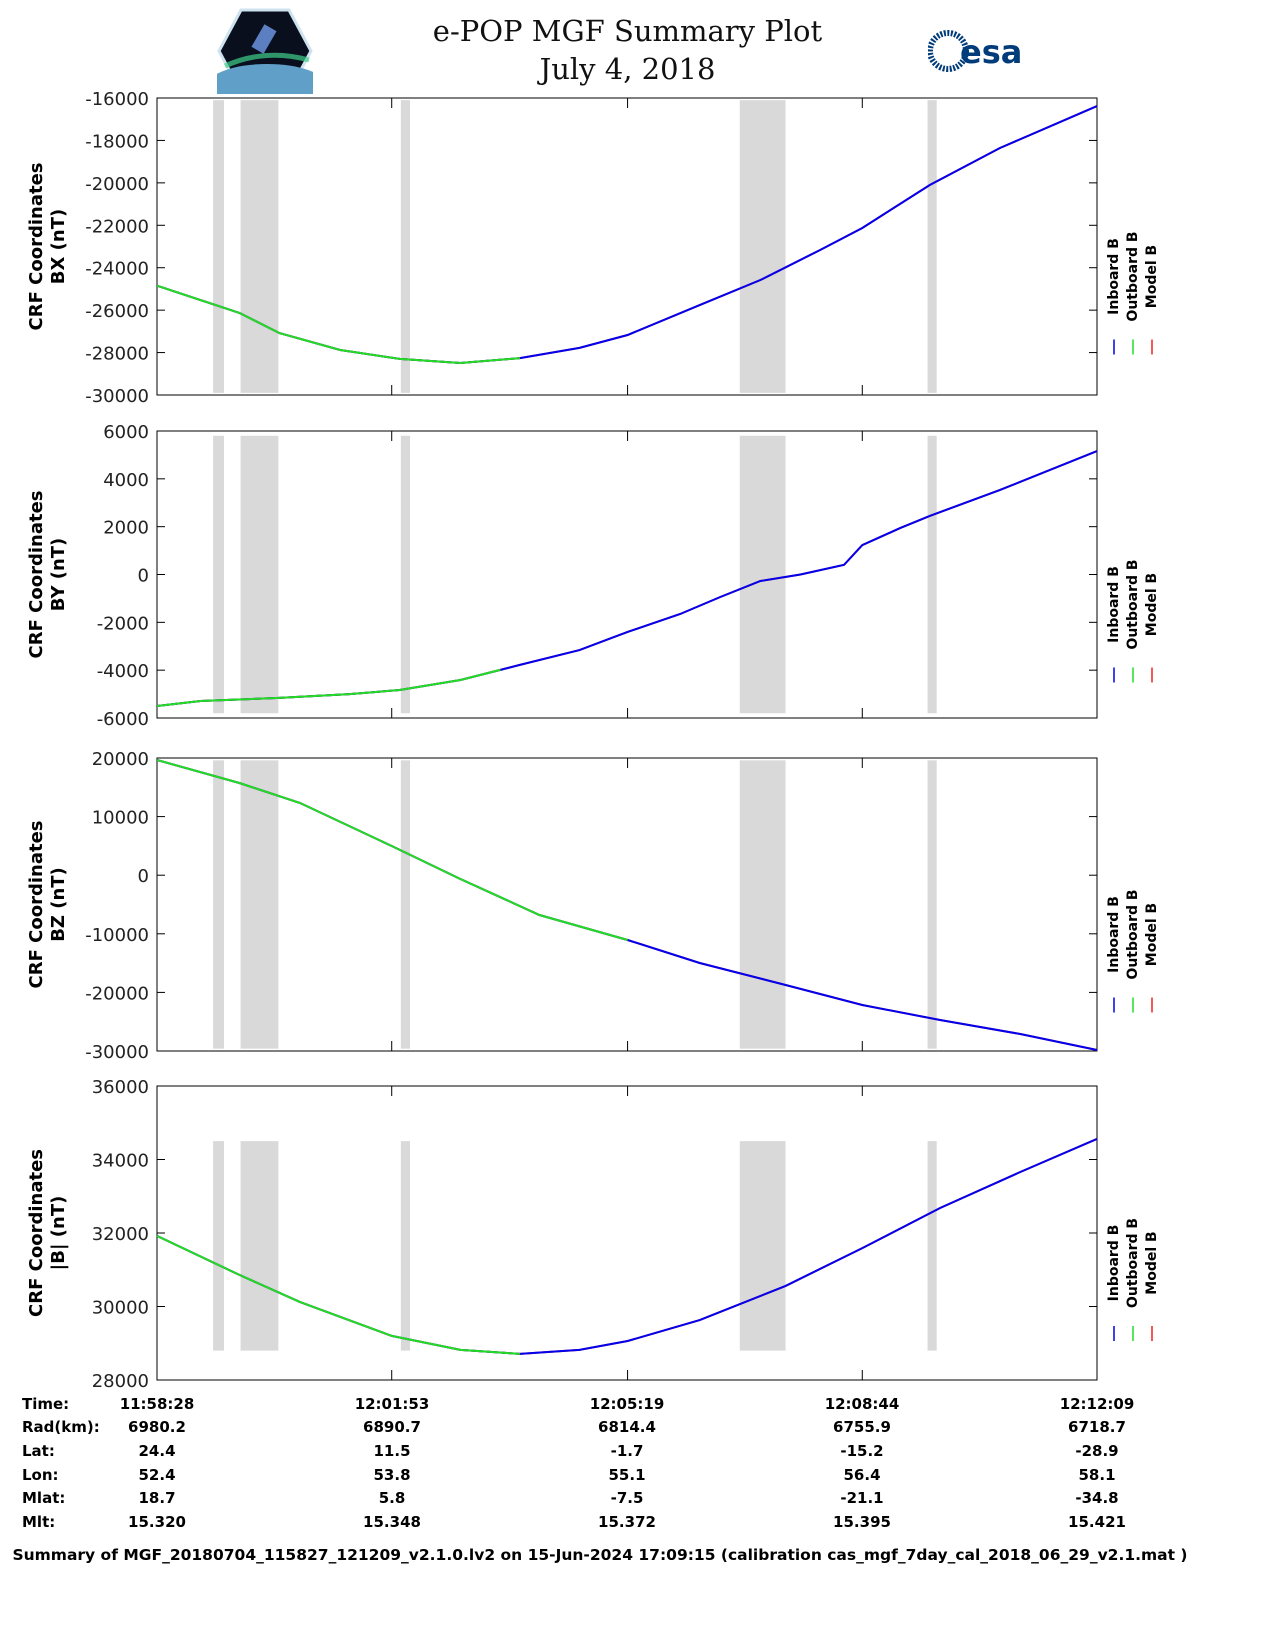  What do you see at coordinates (627, 31) in the screenshot?
I see `plot-title: e-POP MGF Summary Plot` at bounding box center [627, 31].